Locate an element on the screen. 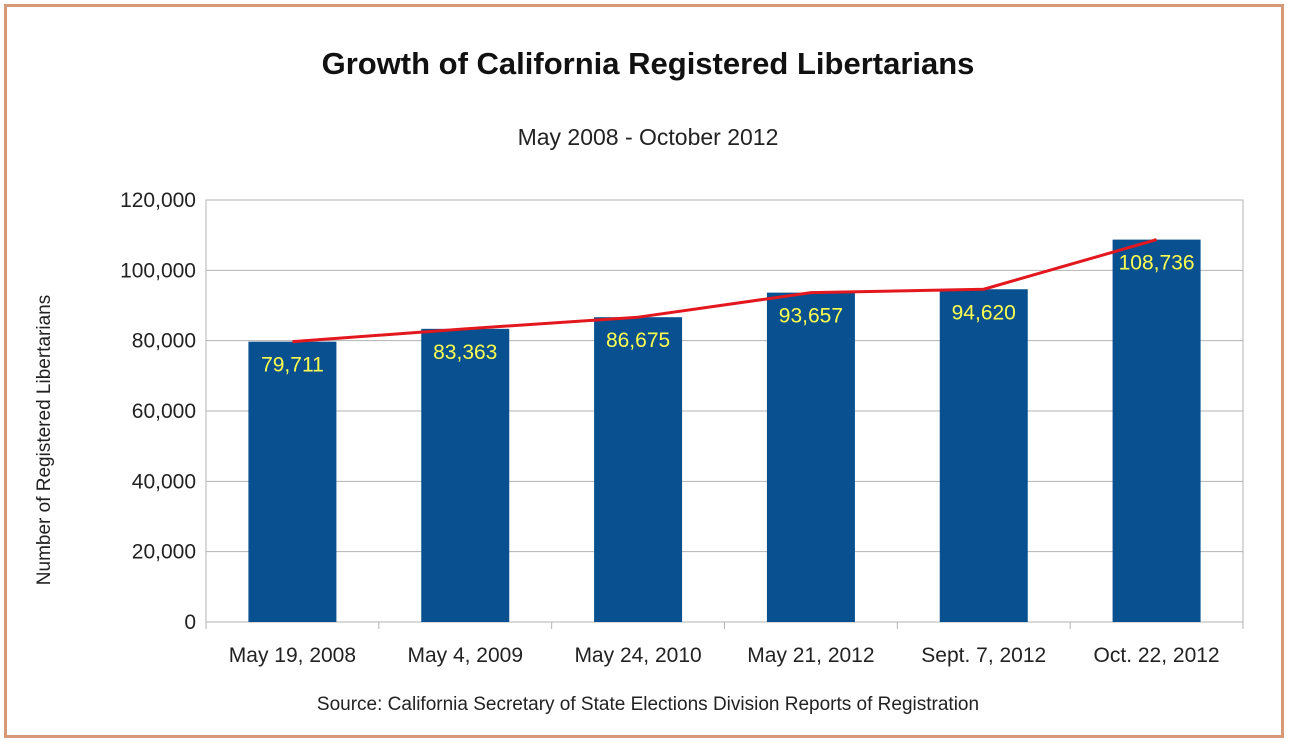 This screenshot has height=748, width=1296. data-label: 86,675 is located at coordinates (638, 340).